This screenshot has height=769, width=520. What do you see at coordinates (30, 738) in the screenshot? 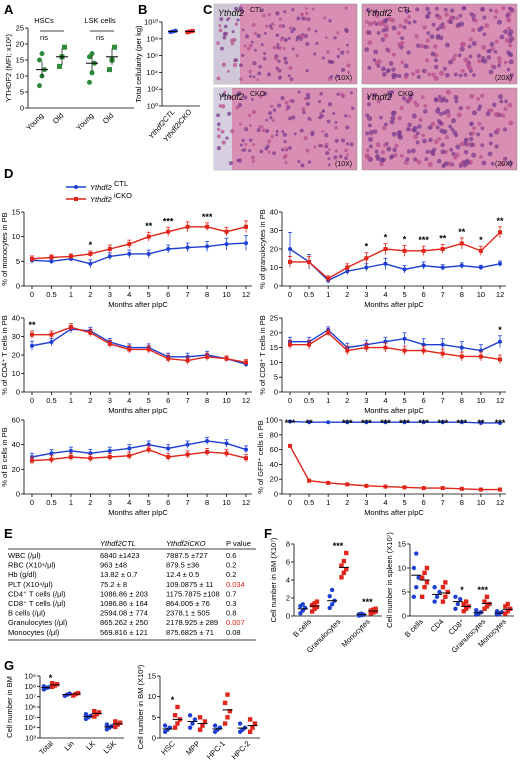
I see `g1-ytick-label: 10³` at bounding box center [30, 738].